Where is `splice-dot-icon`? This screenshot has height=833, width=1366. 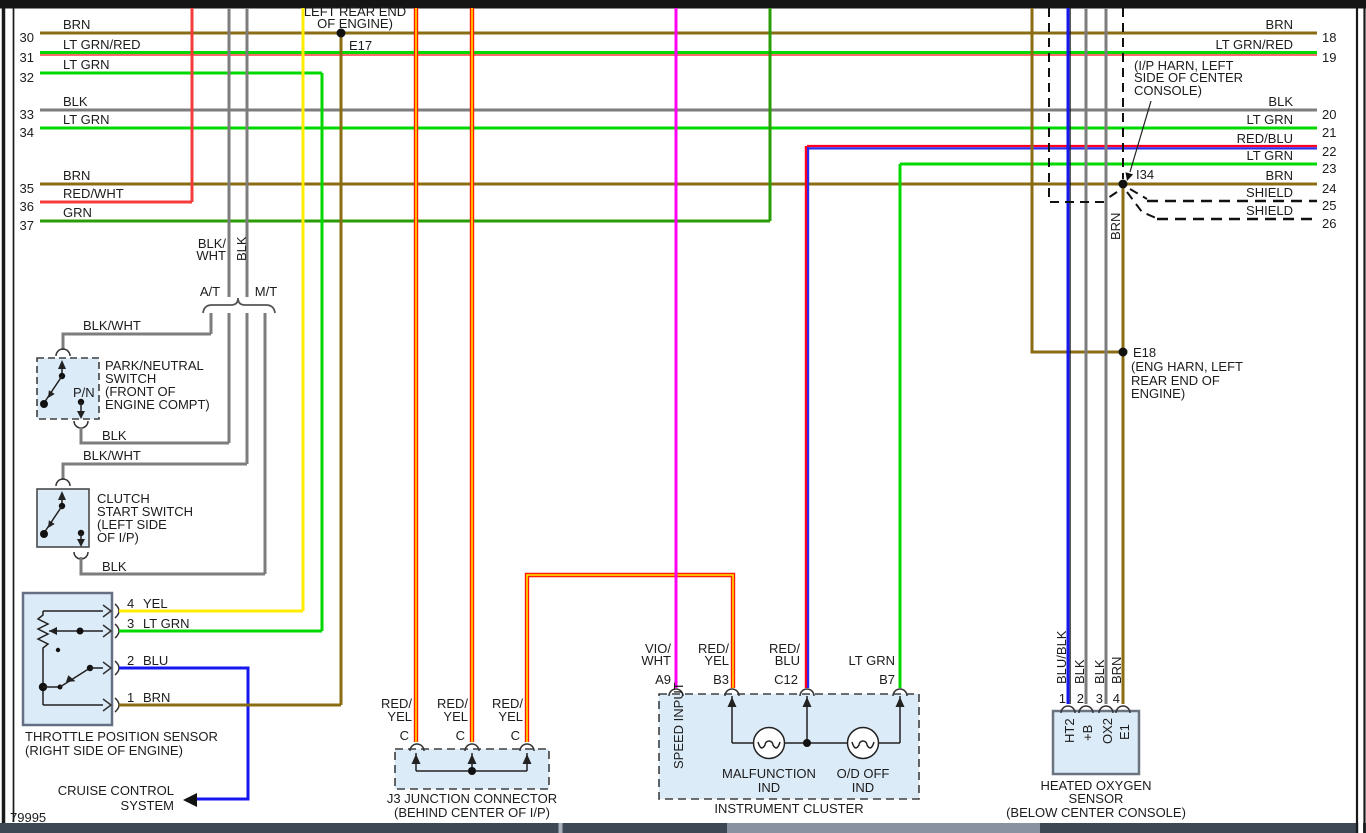 splice-dot-icon is located at coordinates (1123, 184).